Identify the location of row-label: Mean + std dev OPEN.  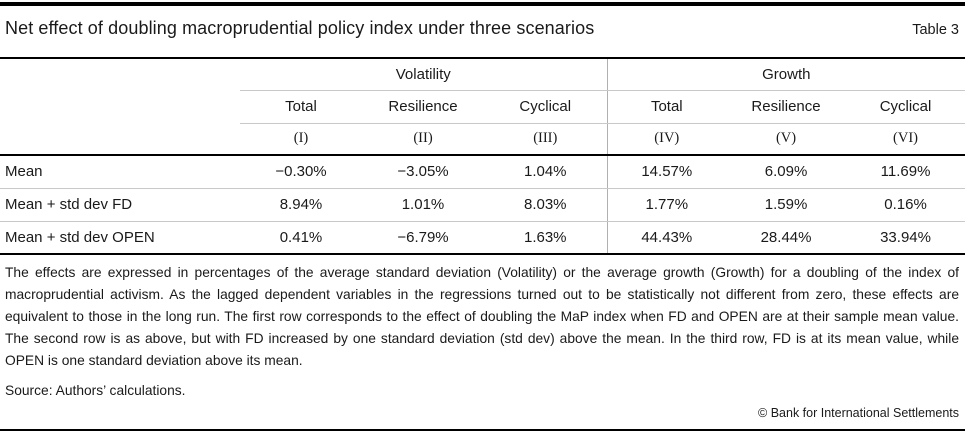
(120, 238).